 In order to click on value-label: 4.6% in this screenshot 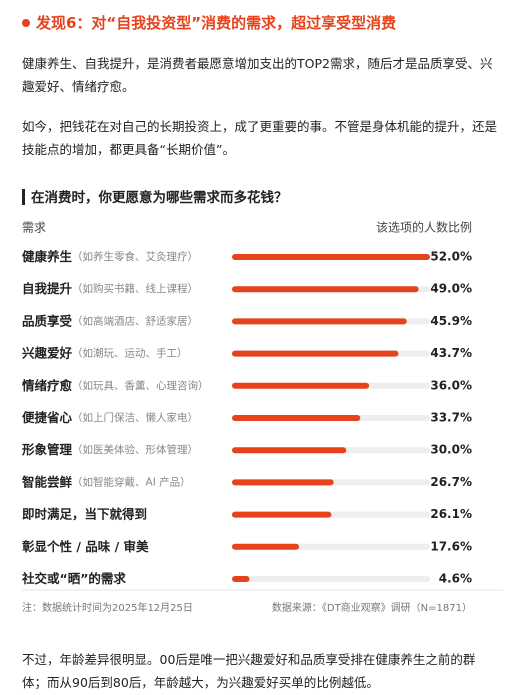, I will do `click(455, 579)`.